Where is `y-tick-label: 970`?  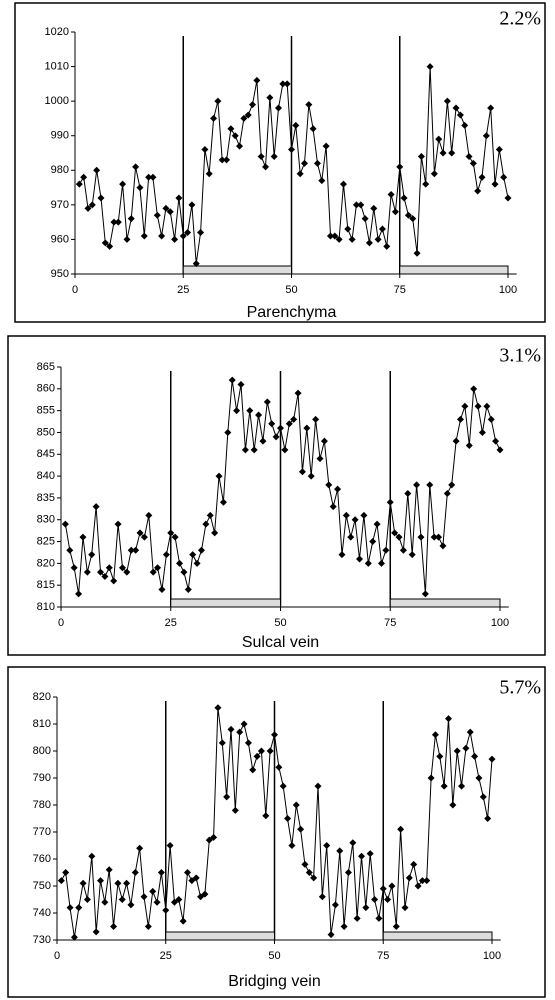
y-tick-label: 970 is located at coordinates (60, 205).